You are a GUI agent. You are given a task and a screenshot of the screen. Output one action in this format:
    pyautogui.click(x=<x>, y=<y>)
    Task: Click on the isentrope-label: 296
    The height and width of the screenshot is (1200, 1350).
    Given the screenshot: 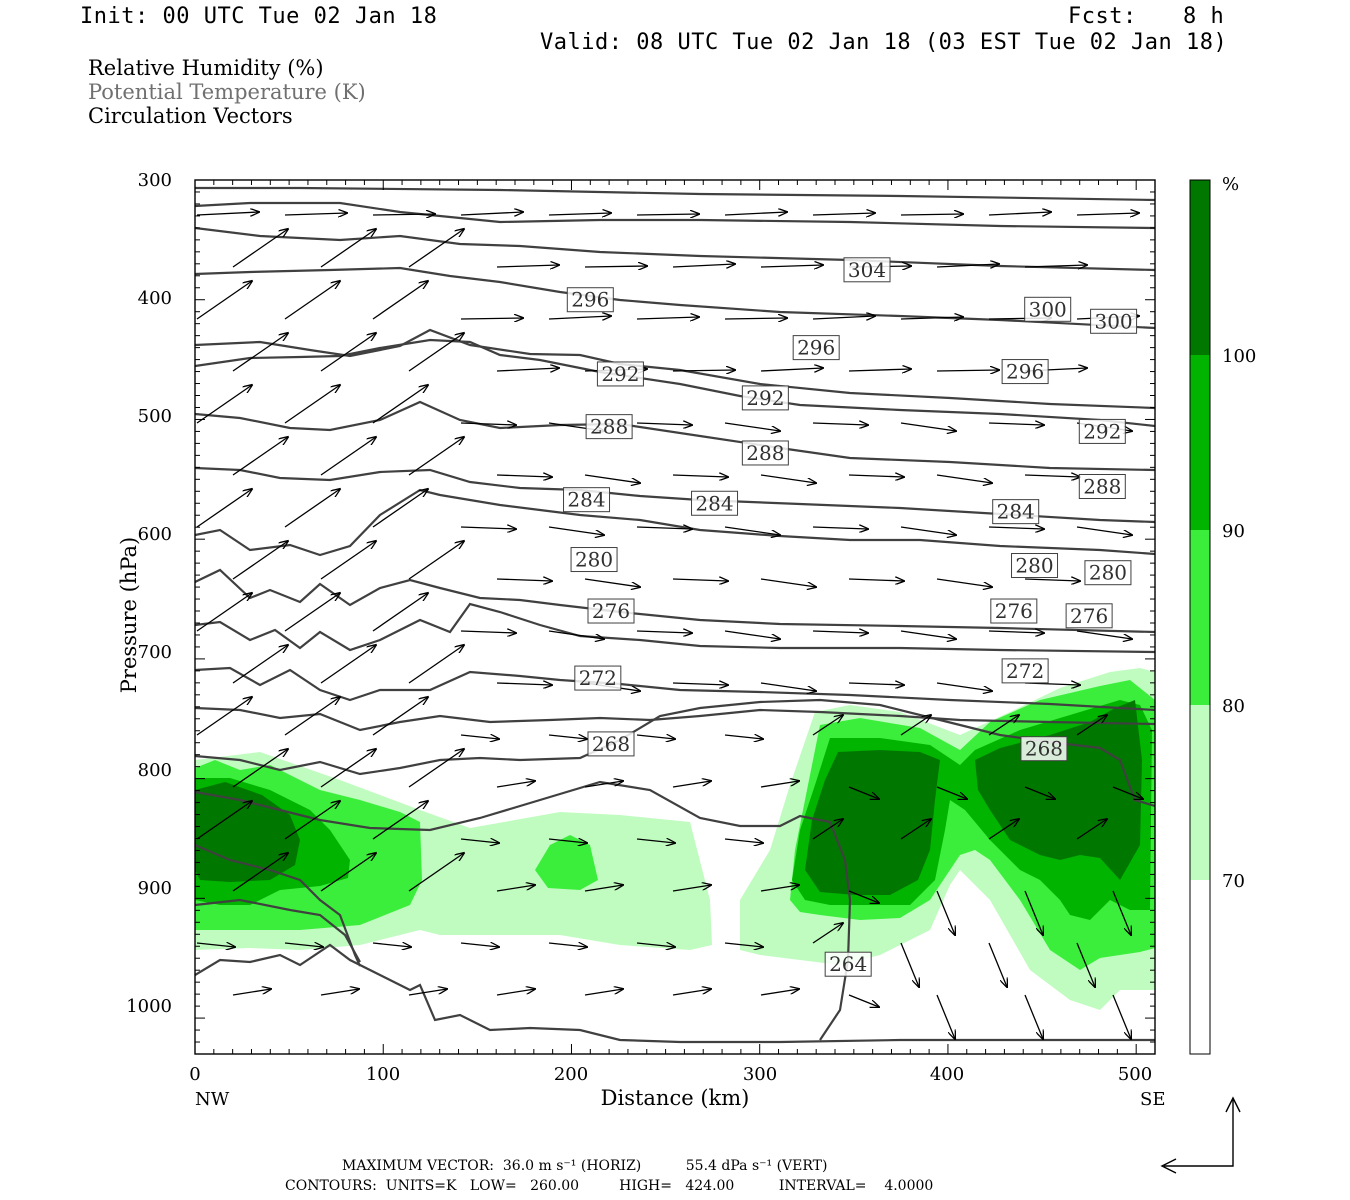 What is the action you would take?
    pyautogui.click(x=816, y=348)
    